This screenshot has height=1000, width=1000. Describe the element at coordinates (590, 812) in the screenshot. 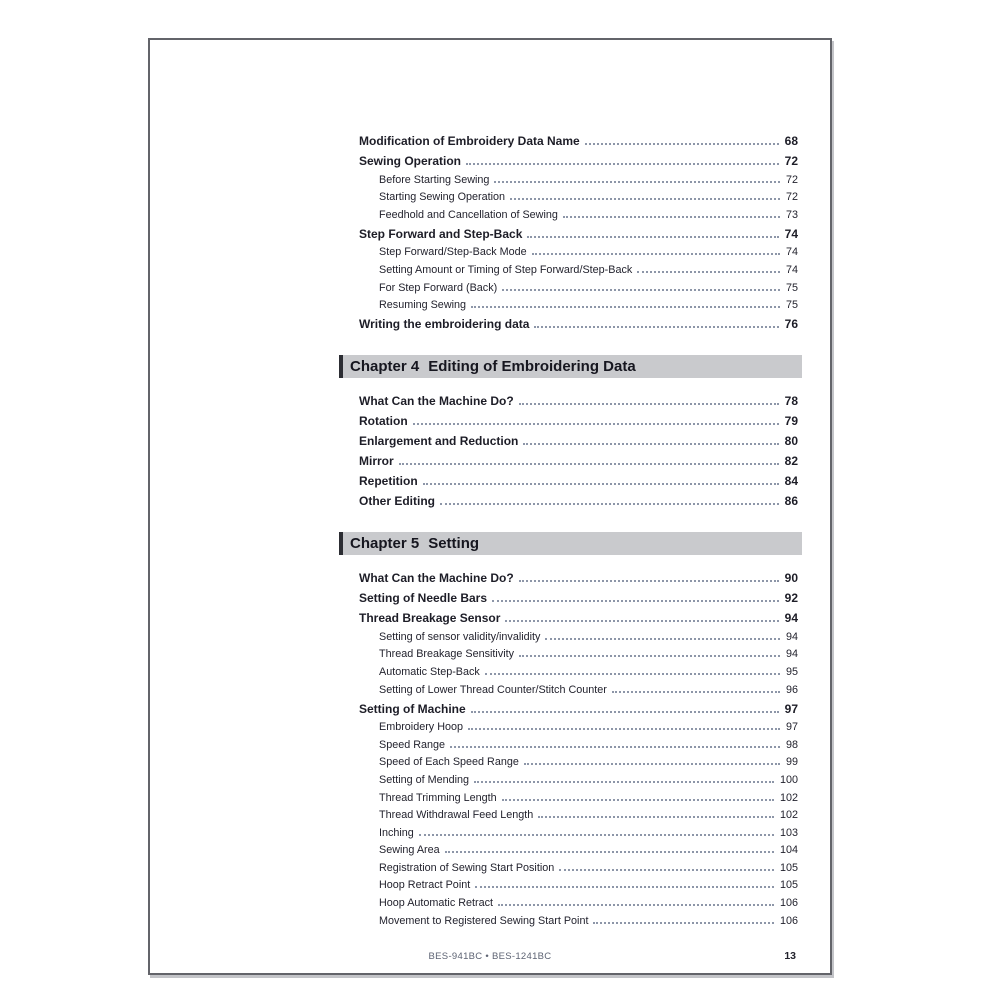

I see `toc-entry: Thread Withdrawal Feed Length 102` at that location.